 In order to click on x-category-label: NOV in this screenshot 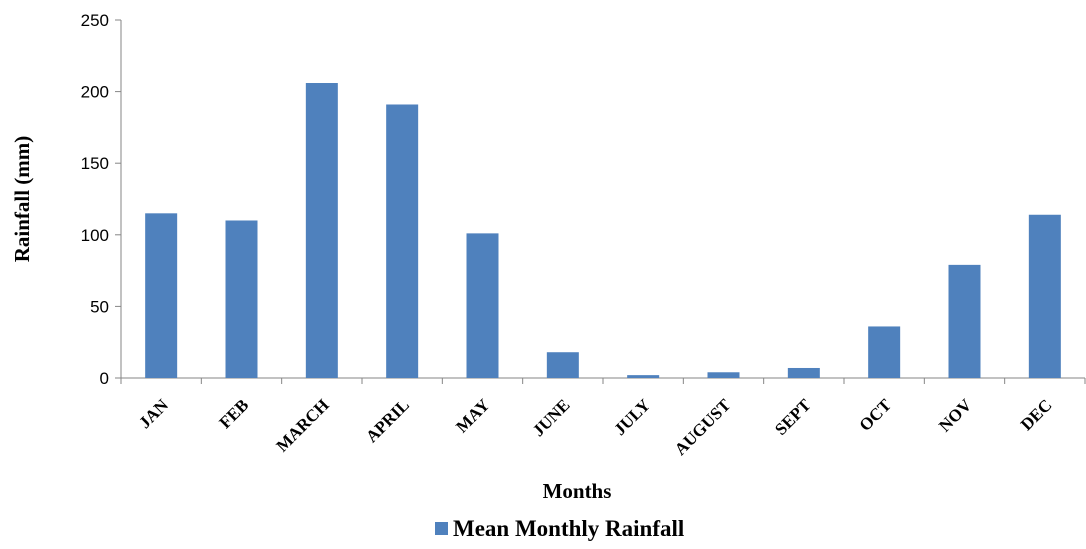, I will do `click(955, 415)`.